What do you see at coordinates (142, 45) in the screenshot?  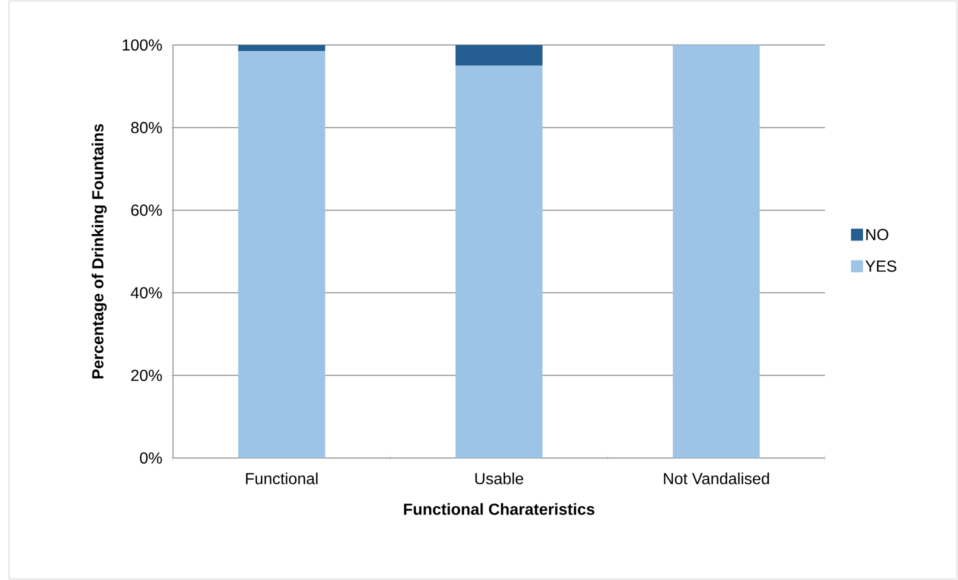 I see `y-tick-label: 100%` at bounding box center [142, 45].